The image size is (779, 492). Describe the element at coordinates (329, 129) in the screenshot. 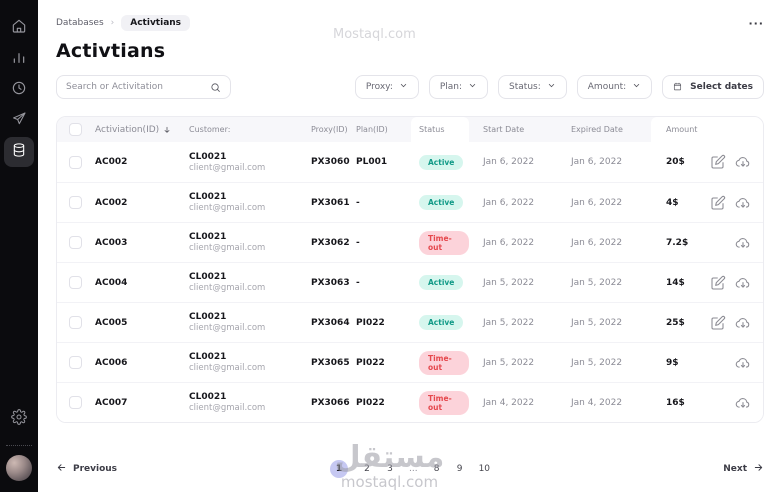

I see `header-proxy-id: Proxy(ID)` at that location.